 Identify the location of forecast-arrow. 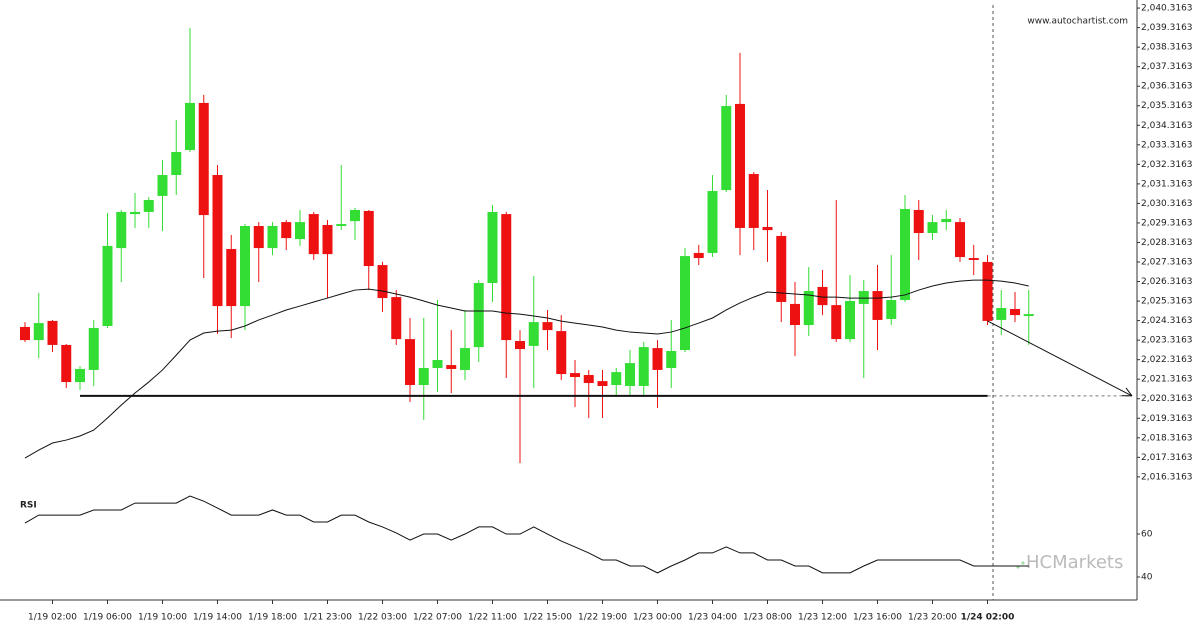
(1060, 358).